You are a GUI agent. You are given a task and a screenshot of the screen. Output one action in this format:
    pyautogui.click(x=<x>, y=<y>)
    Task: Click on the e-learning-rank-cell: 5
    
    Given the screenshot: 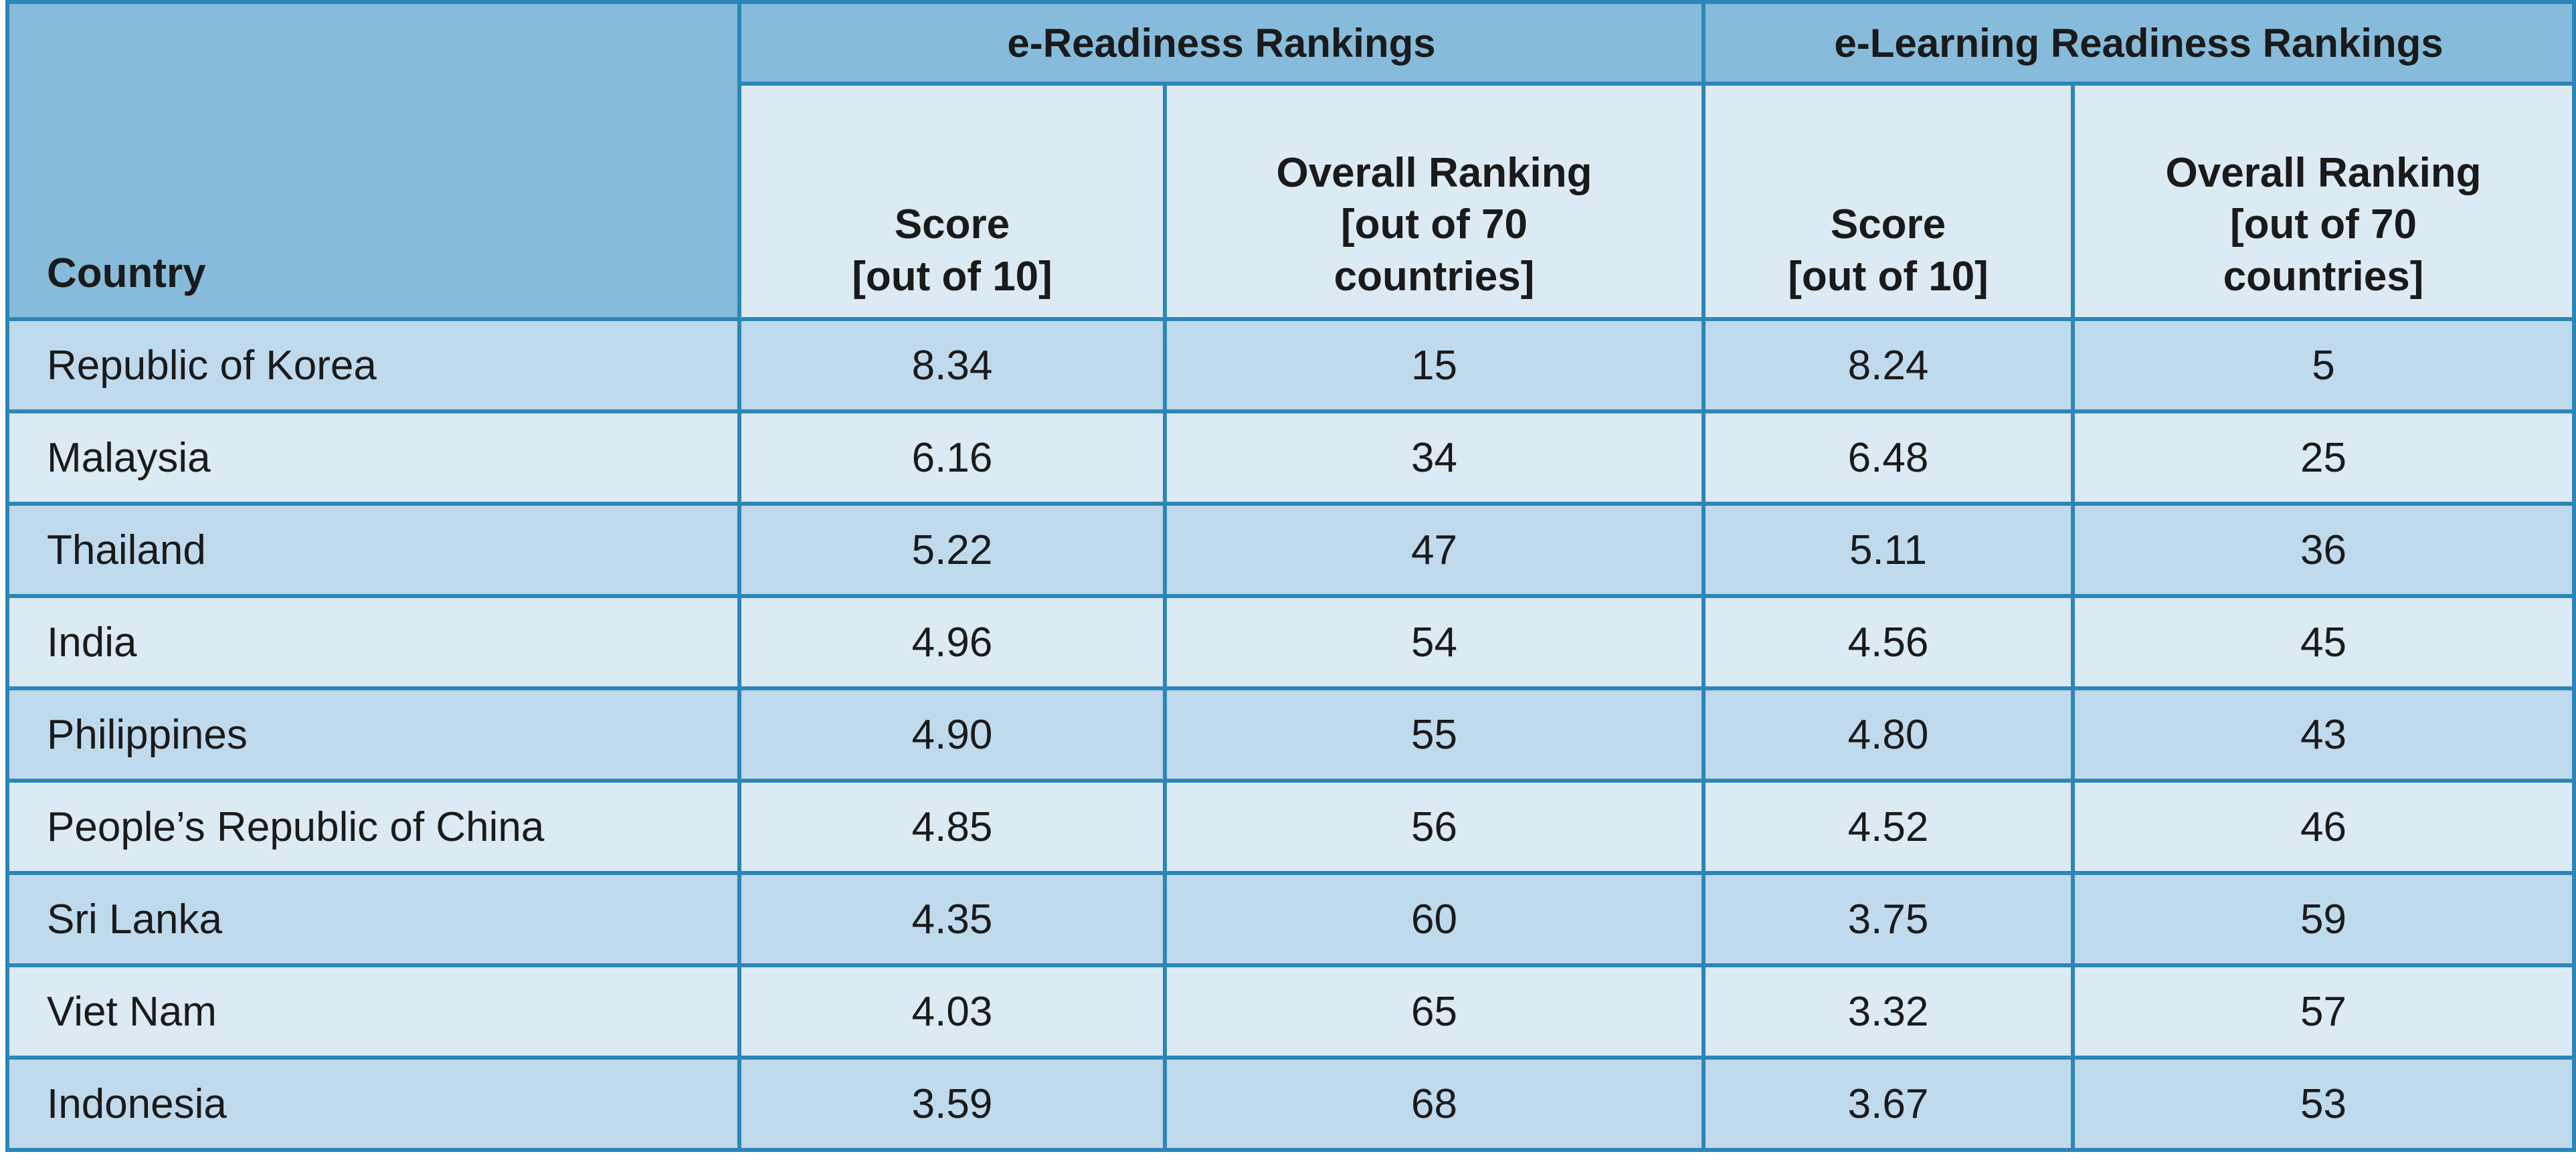 What is the action you would take?
    pyautogui.click(x=2323, y=365)
    